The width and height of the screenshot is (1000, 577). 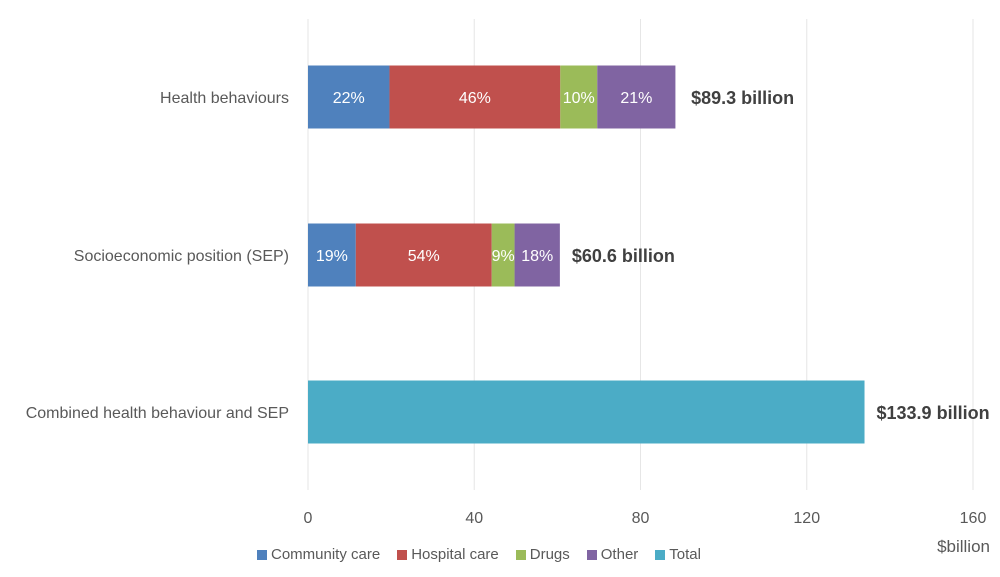 I want to click on x-tick-label: 40, so click(x=474, y=518).